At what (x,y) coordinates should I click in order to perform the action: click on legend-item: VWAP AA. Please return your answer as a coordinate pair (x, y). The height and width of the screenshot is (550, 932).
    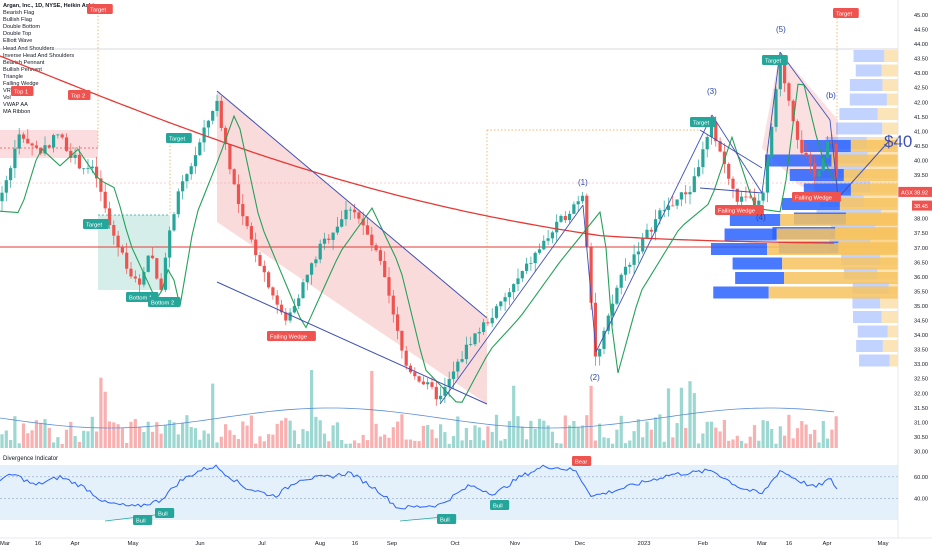
    Looking at the image, I should click on (15, 105).